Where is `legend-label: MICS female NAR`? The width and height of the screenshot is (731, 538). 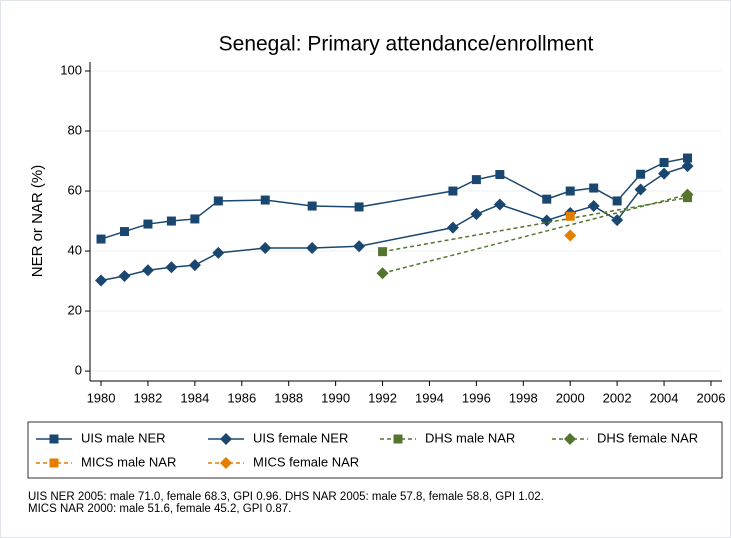 legend-label: MICS female NAR is located at coordinates (306, 461).